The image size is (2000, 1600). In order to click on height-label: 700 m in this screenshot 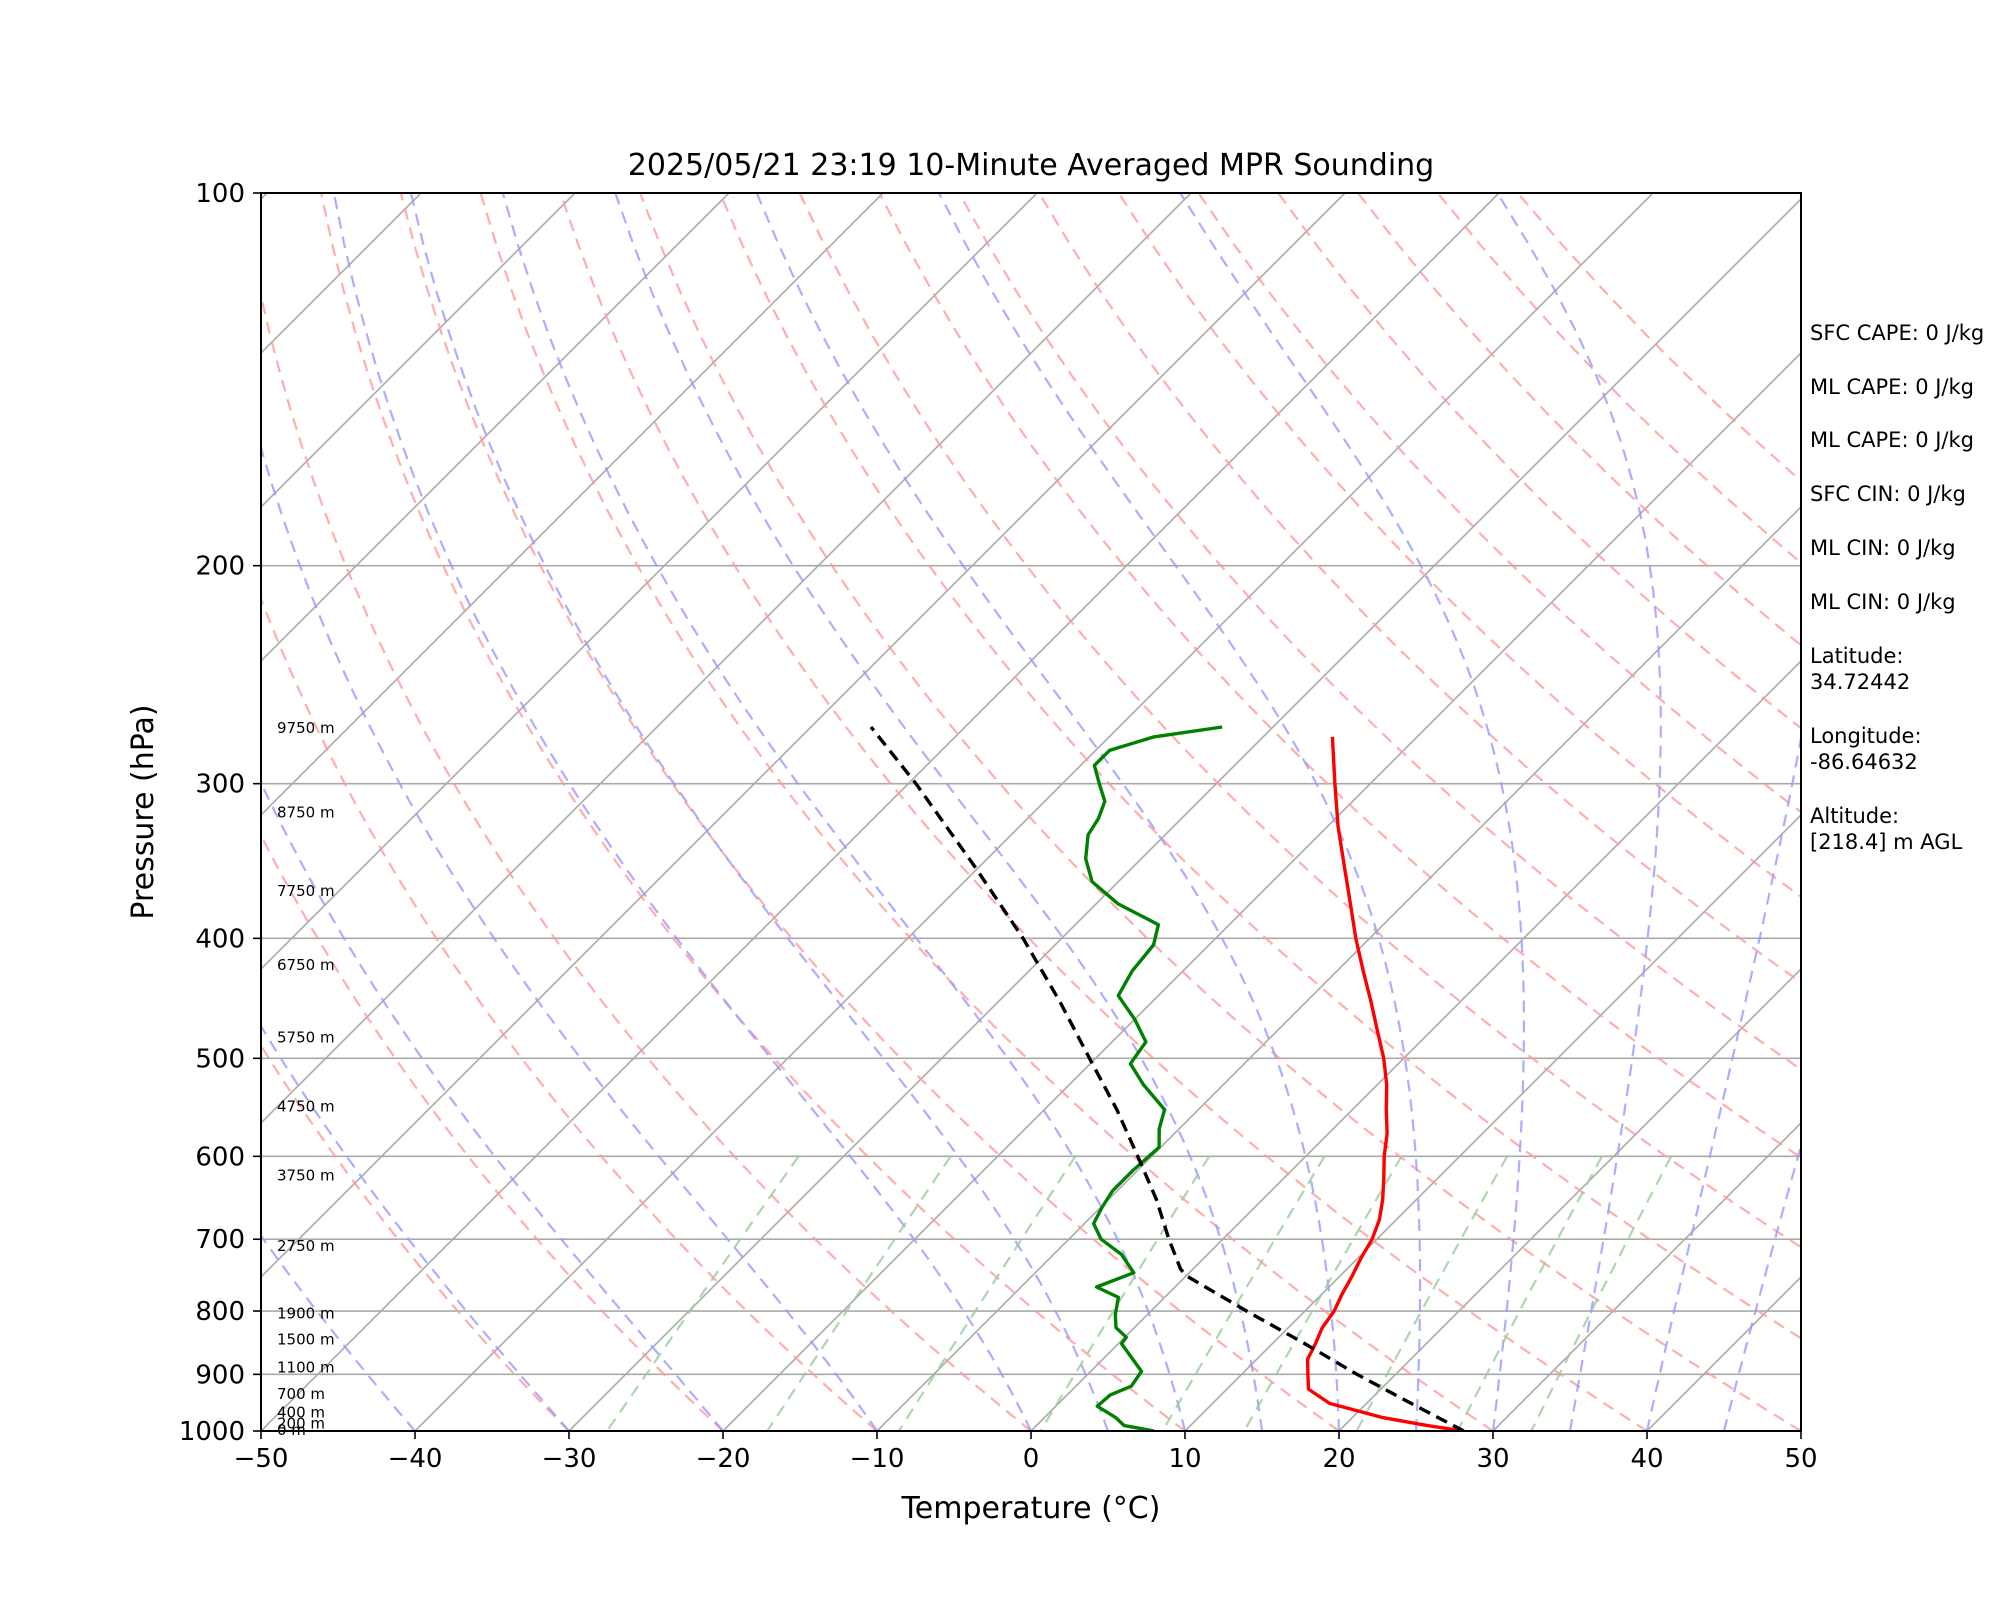, I will do `click(301, 1394)`.